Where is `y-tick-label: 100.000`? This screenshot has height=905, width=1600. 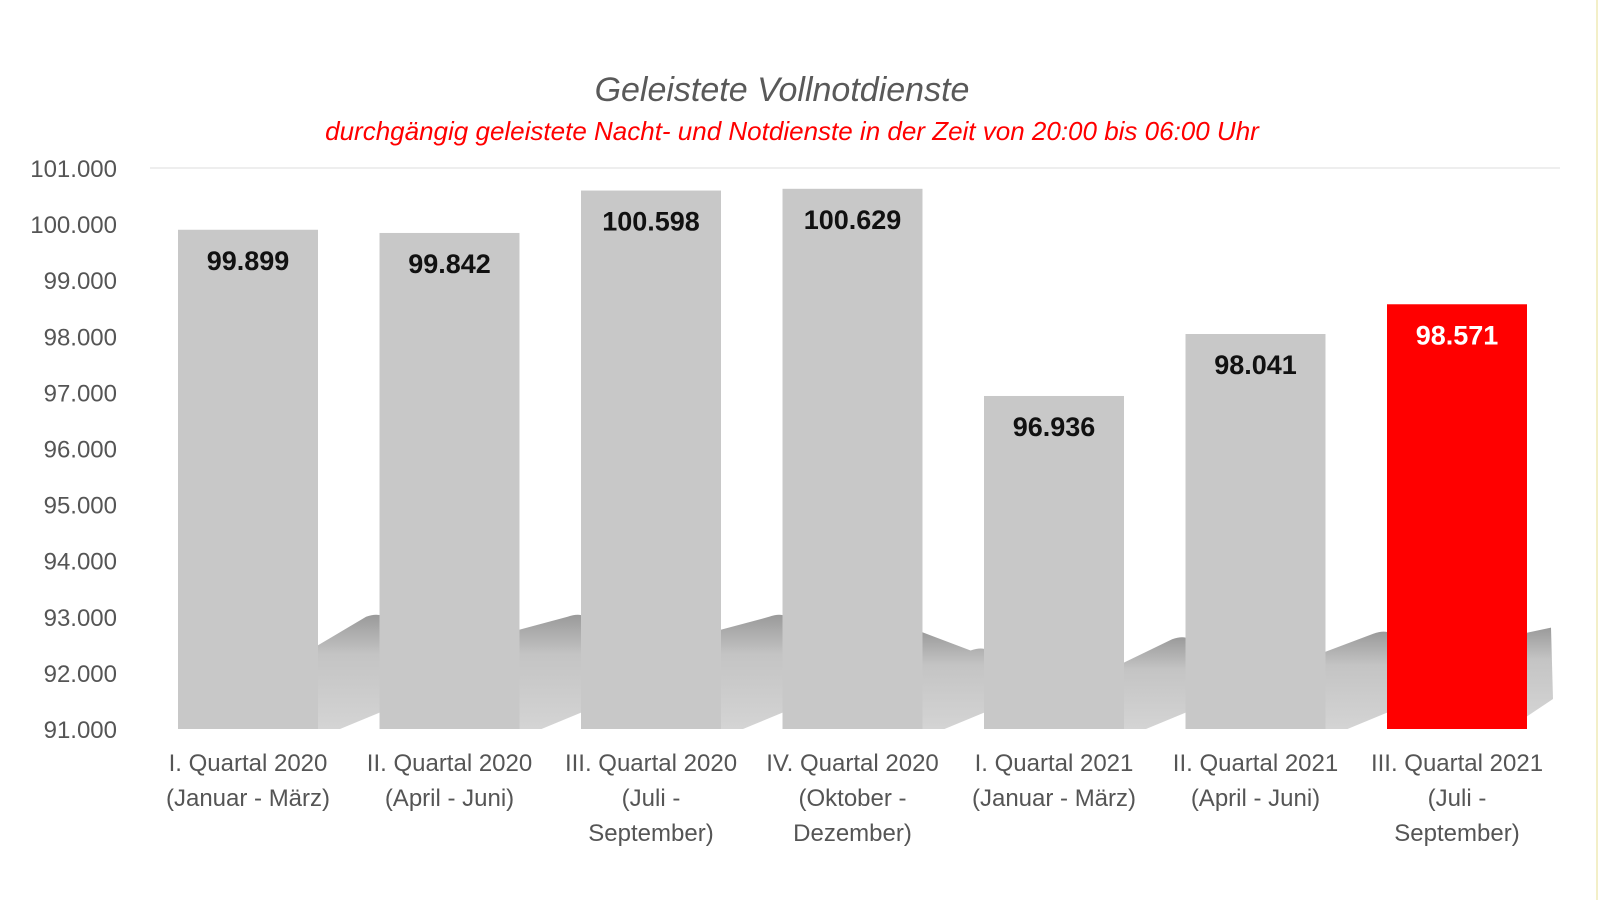
y-tick-label: 100.000 is located at coordinates (73, 225).